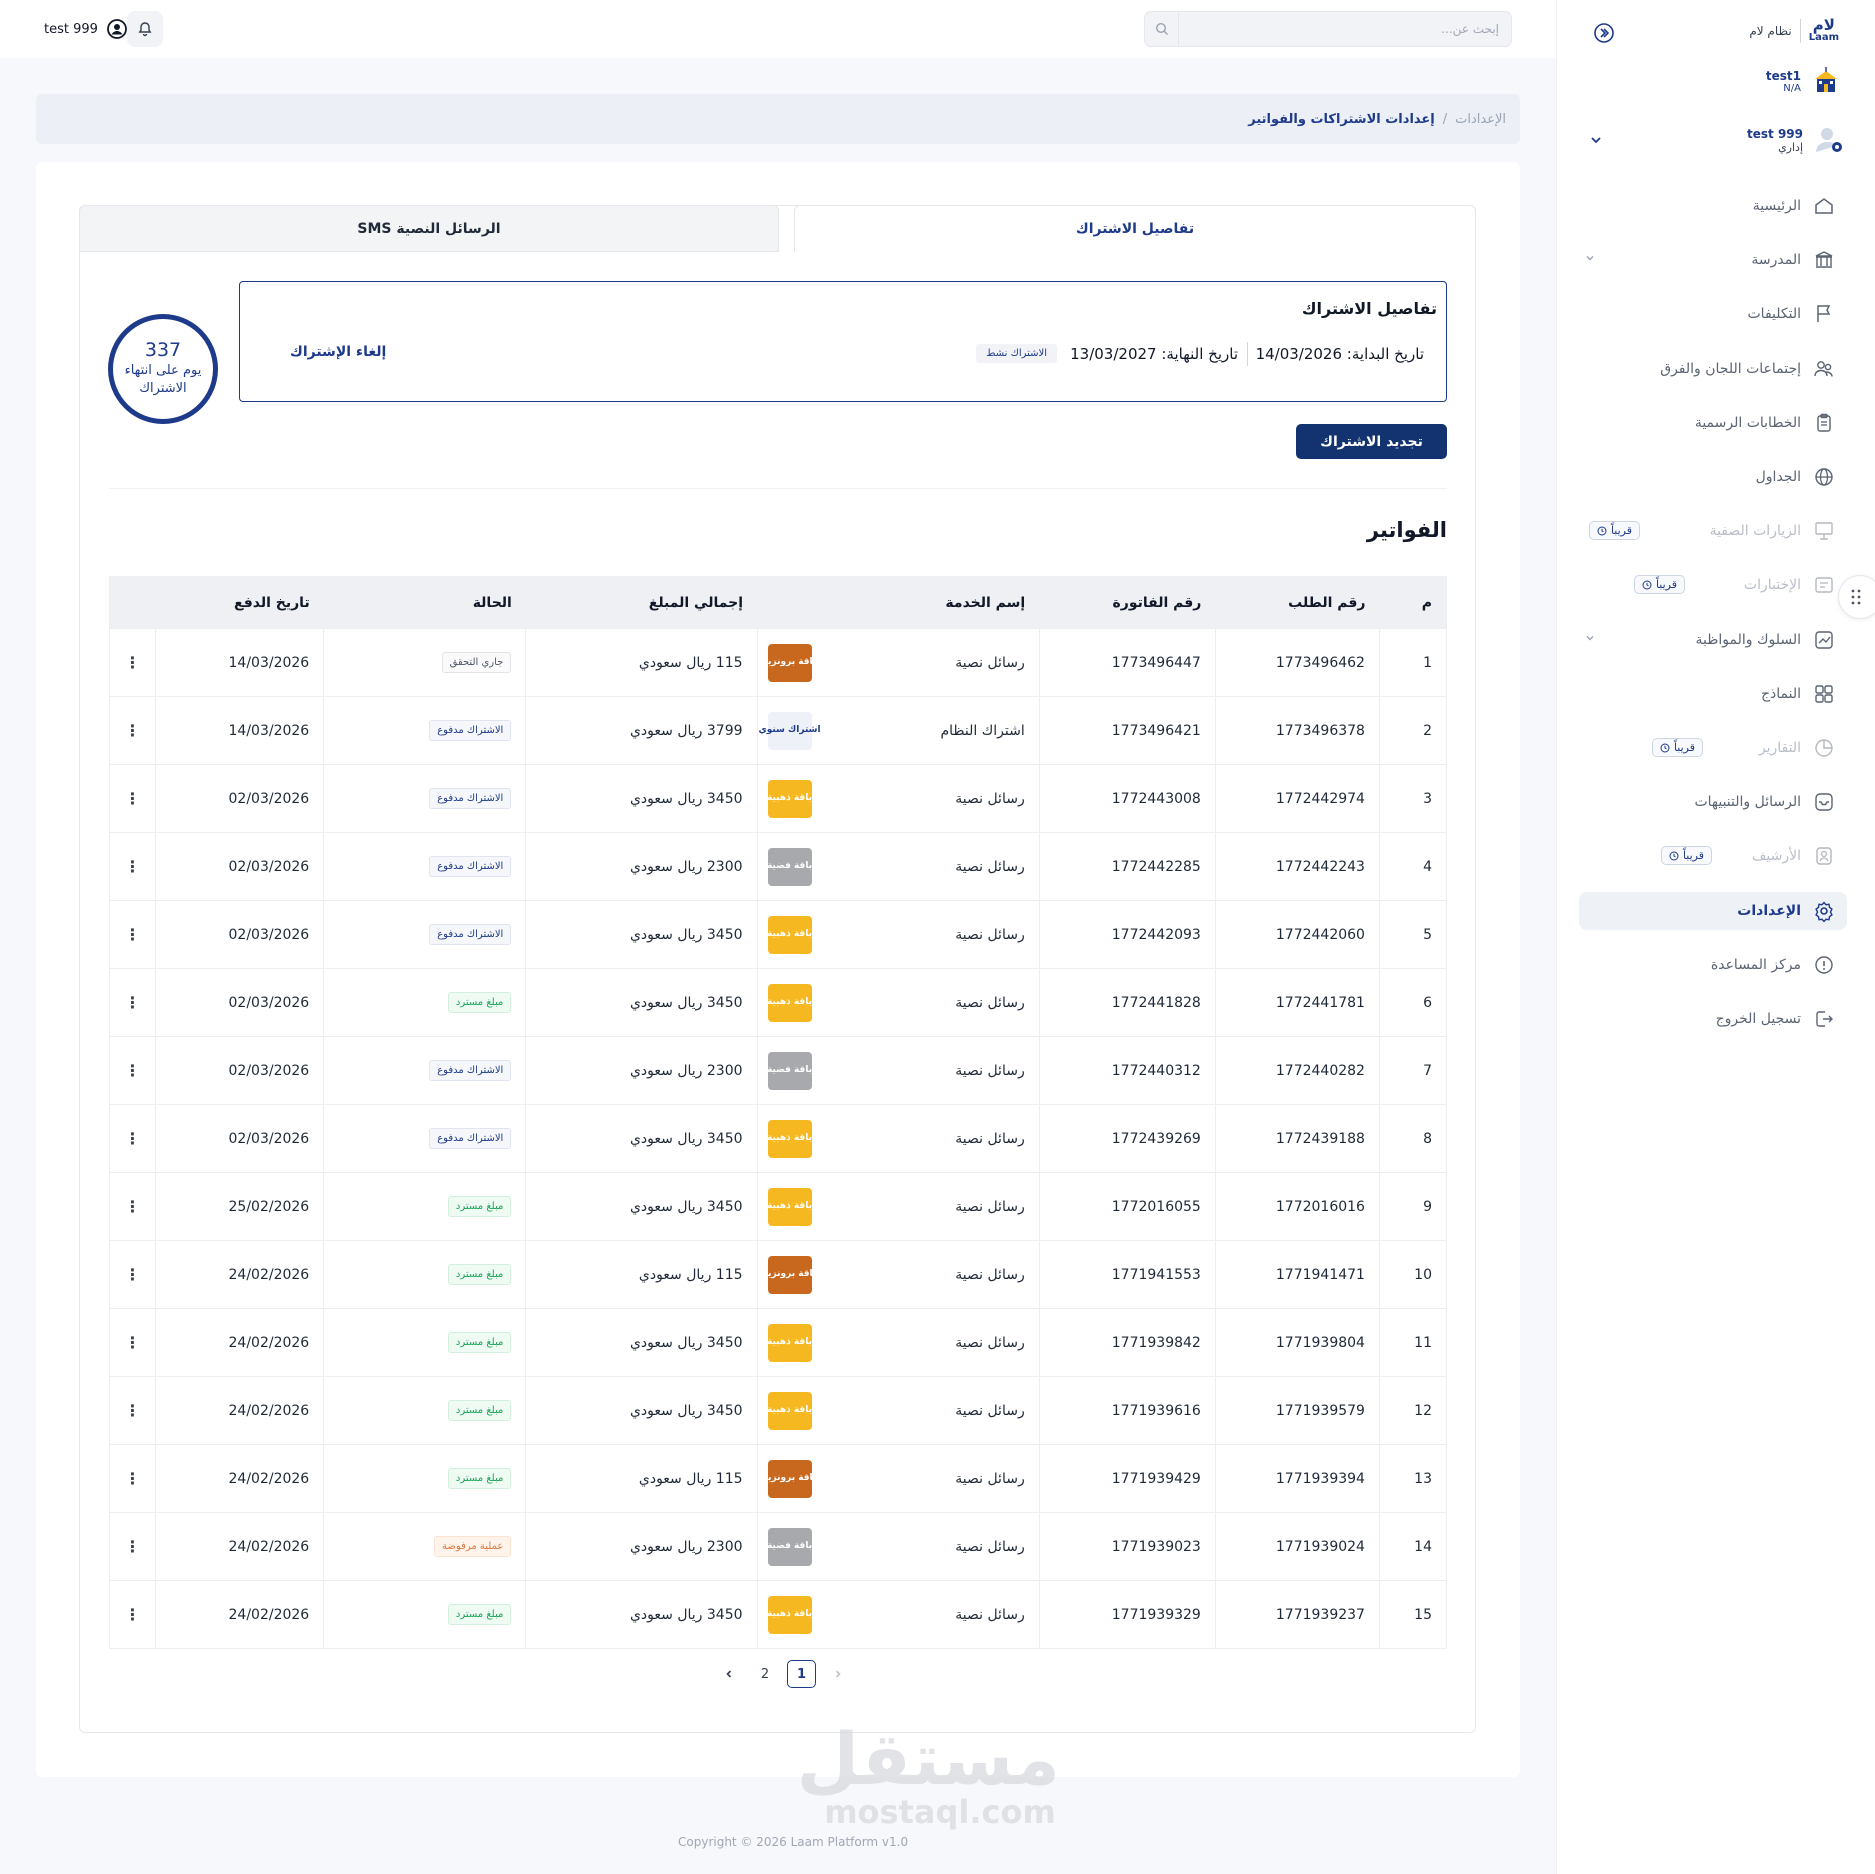 Image resolution: width=1875 pixels, height=1874 pixels. Describe the element at coordinates (239, 1002) in the screenshot. I see `cell-payment-date: 02/03/2026` at that location.